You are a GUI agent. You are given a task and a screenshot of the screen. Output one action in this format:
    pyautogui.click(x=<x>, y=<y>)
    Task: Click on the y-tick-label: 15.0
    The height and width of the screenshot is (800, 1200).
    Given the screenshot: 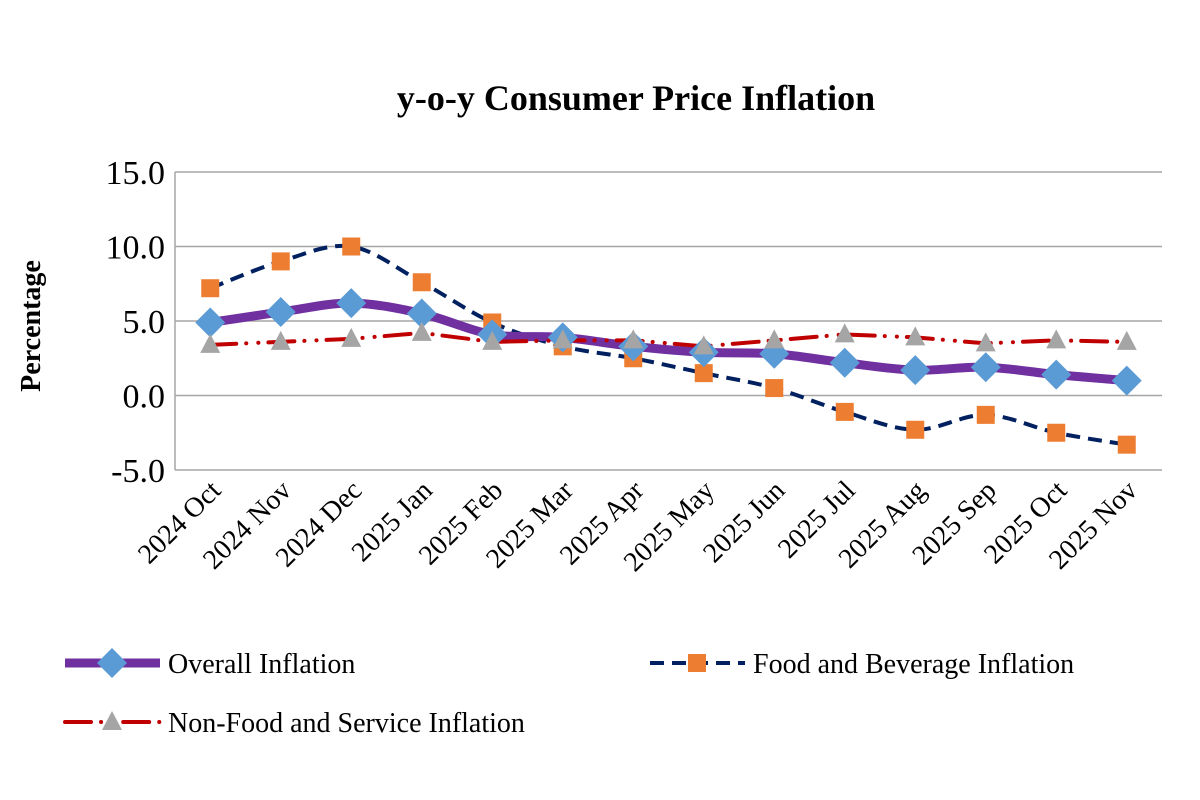 What is the action you would take?
    pyautogui.click(x=136, y=173)
    